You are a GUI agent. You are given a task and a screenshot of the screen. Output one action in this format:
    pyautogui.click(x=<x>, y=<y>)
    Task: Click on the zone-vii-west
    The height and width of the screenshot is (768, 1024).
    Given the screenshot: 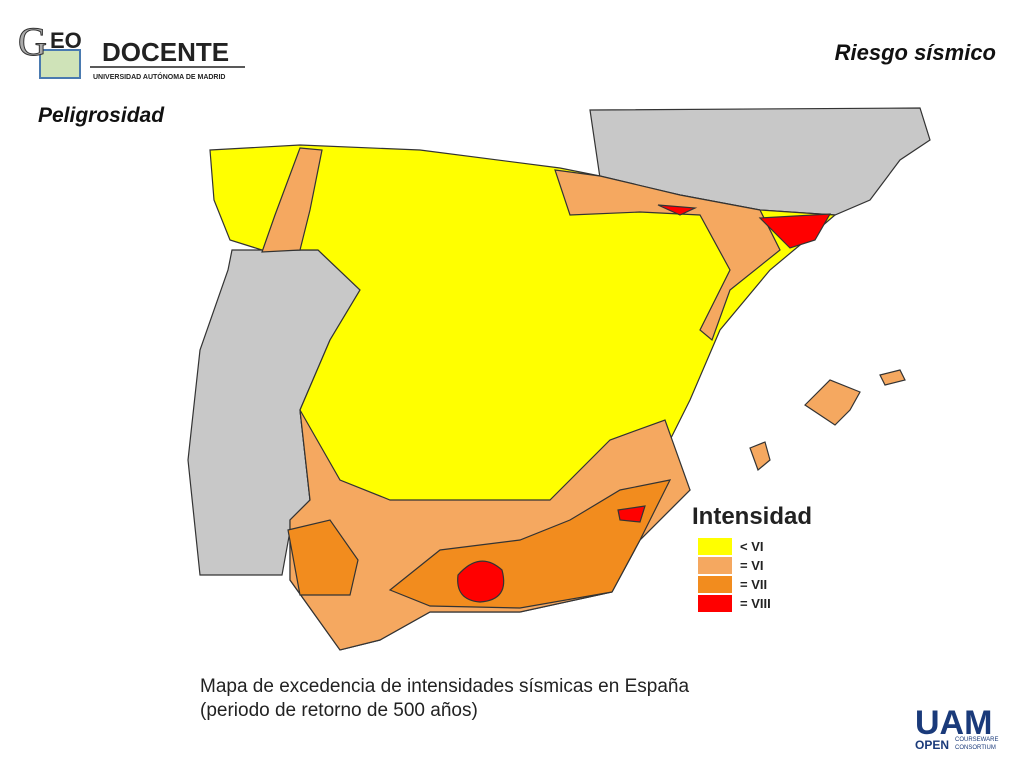 What is the action you would take?
    pyautogui.click(x=323, y=557)
    